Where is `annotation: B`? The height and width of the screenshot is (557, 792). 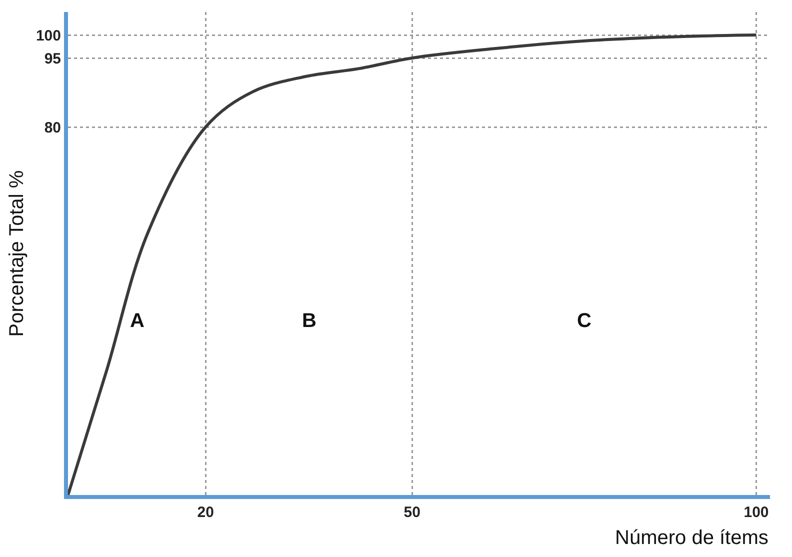
annotation: B is located at coordinates (309, 321).